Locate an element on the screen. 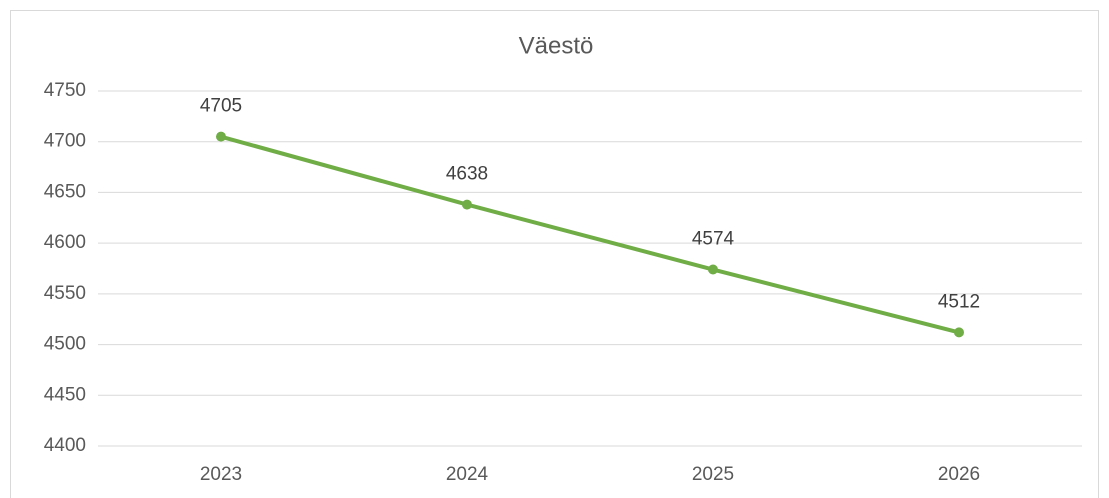  y-tick-label: 4550 is located at coordinates (65, 293).